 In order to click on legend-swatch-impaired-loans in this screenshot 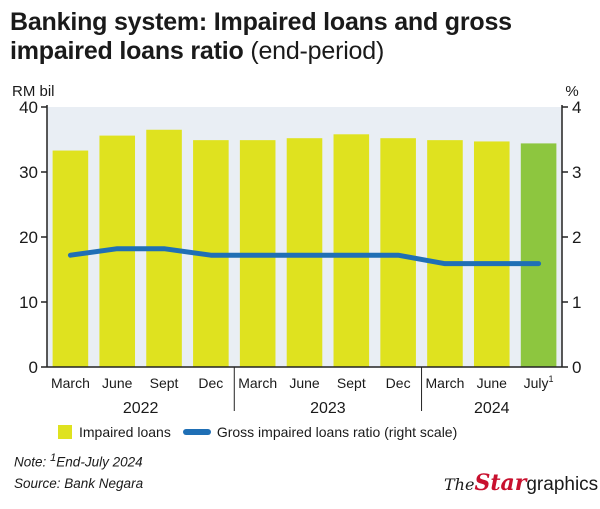, I will do `click(65, 432)`.